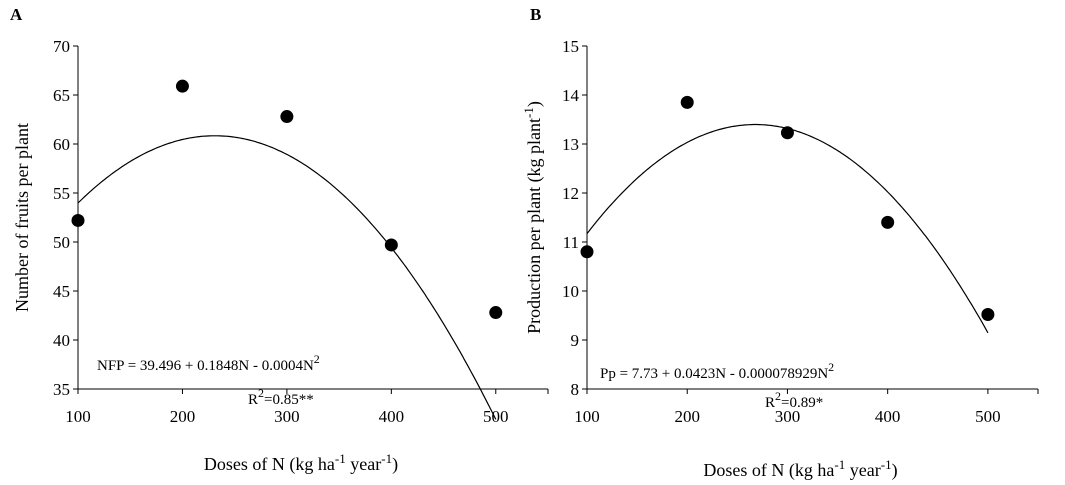  I want to click on y-tick-label: 12, so click(570, 193).